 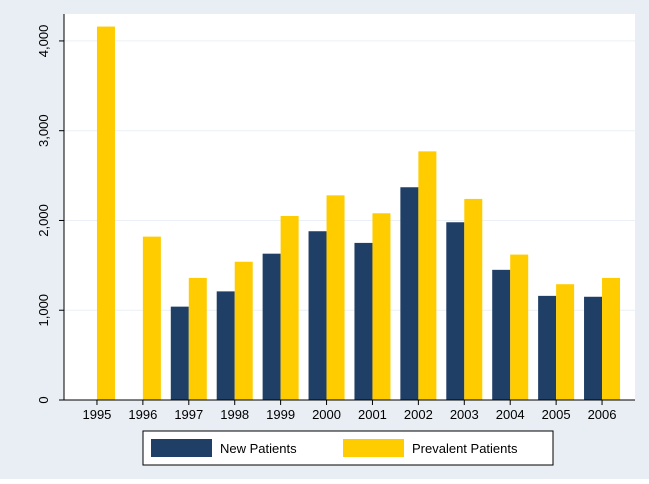 I want to click on x-tick-label: 2000, so click(x=326, y=414).